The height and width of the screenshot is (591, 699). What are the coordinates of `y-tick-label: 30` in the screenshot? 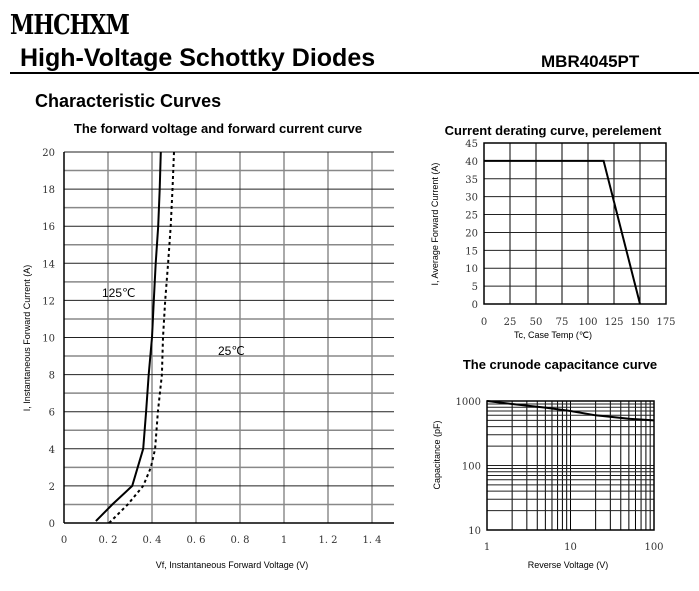 It's located at (471, 198).